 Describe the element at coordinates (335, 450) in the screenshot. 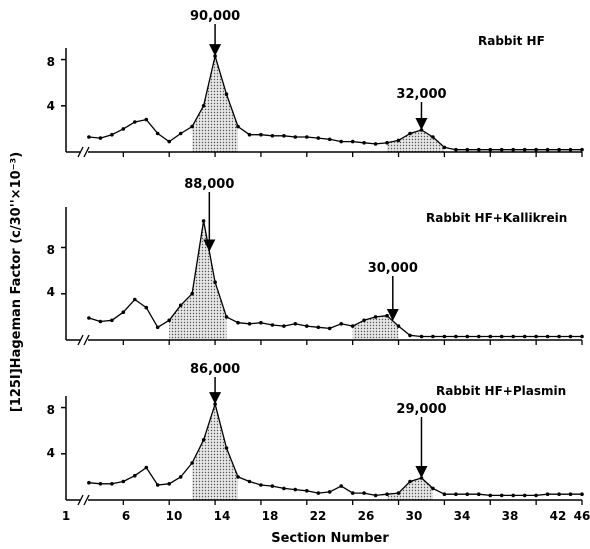

I see `panel-3-series-line` at that location.